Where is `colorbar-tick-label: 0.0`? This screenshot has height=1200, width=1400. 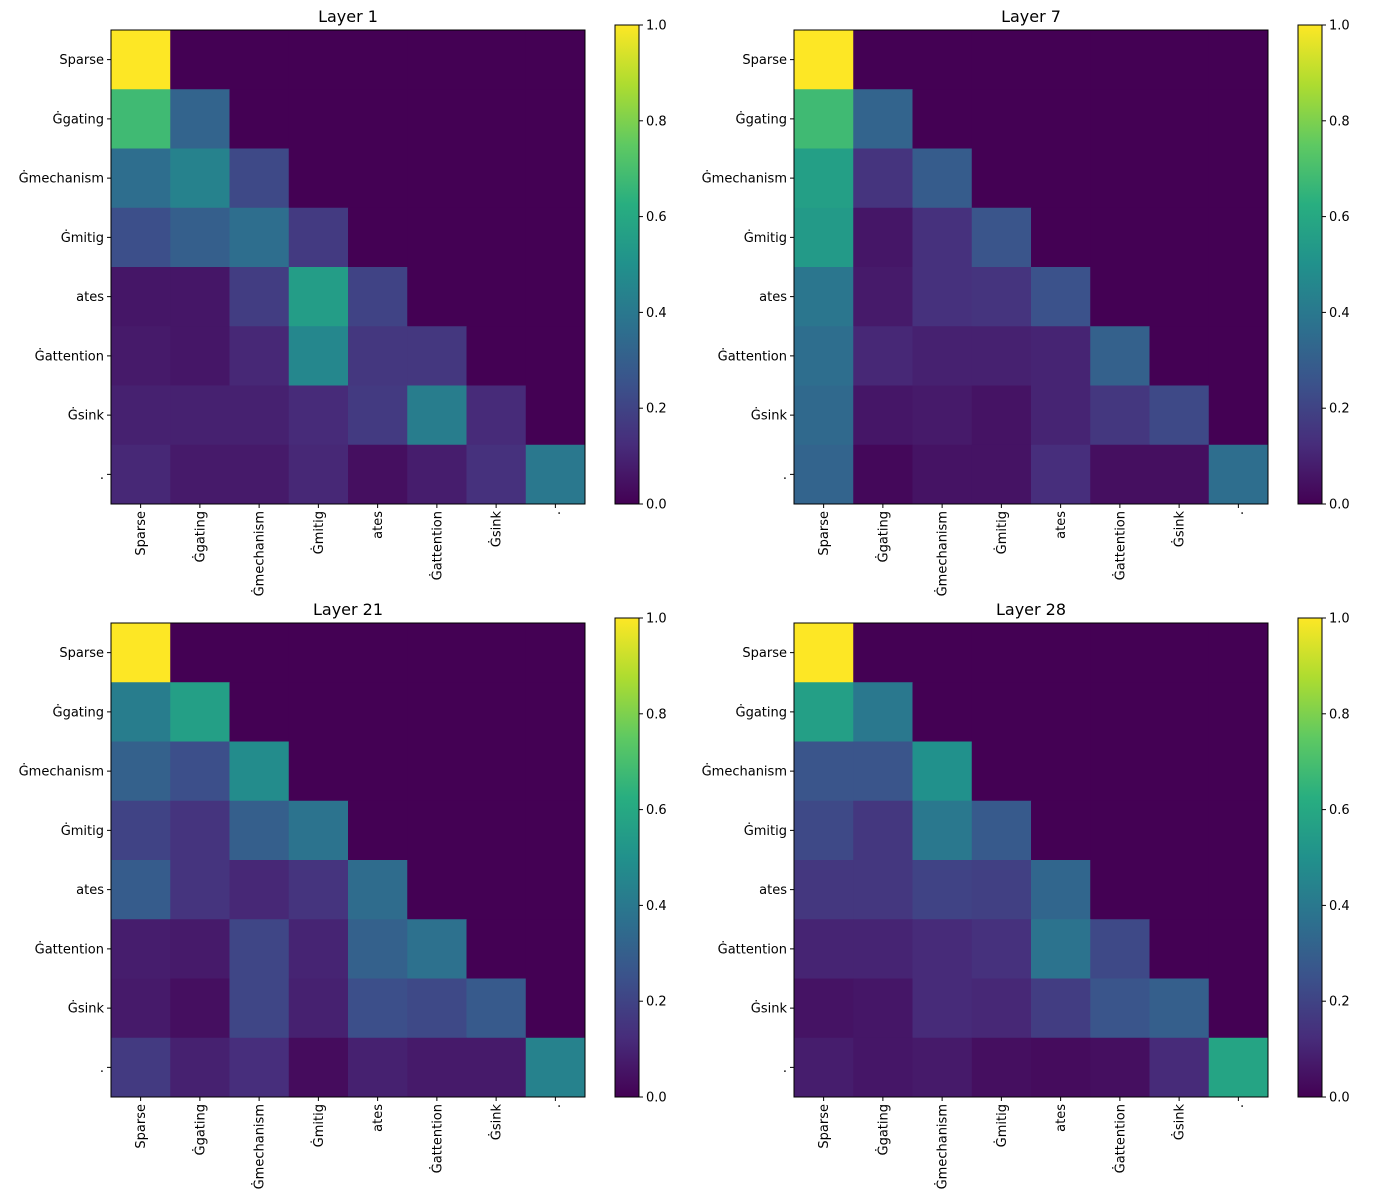
colorbar-tick-label: 0.0 is located at coordinates (1339, 505).